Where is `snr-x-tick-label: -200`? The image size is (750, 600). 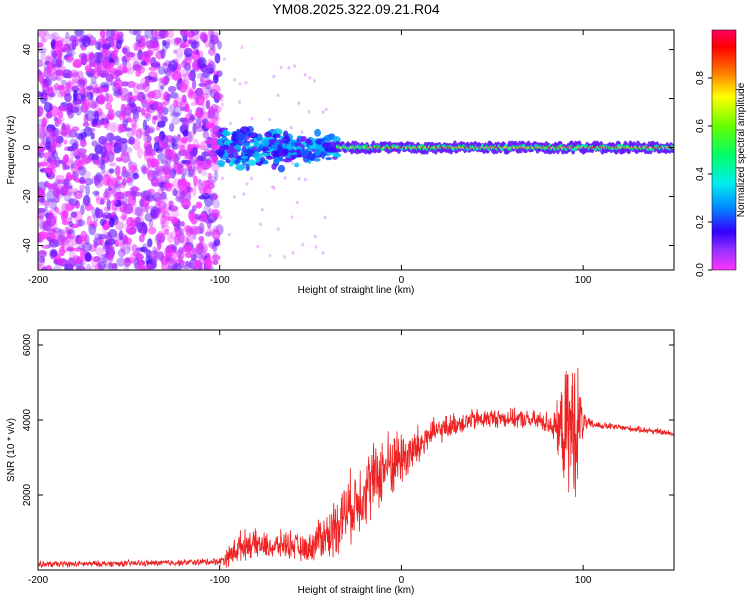 snr-x-tick-label: -200 is located at coordinates (38, 580).